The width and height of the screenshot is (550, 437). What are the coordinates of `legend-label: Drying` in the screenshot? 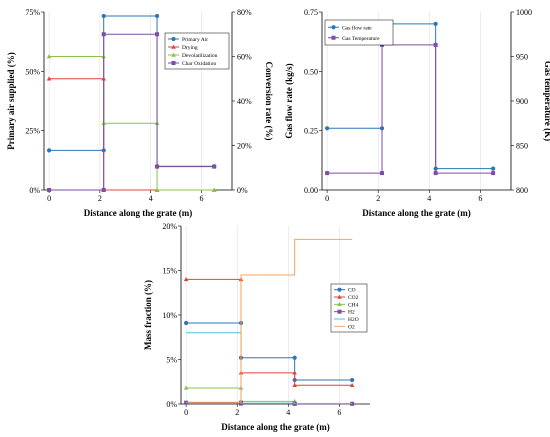 It's located at (190, 48).